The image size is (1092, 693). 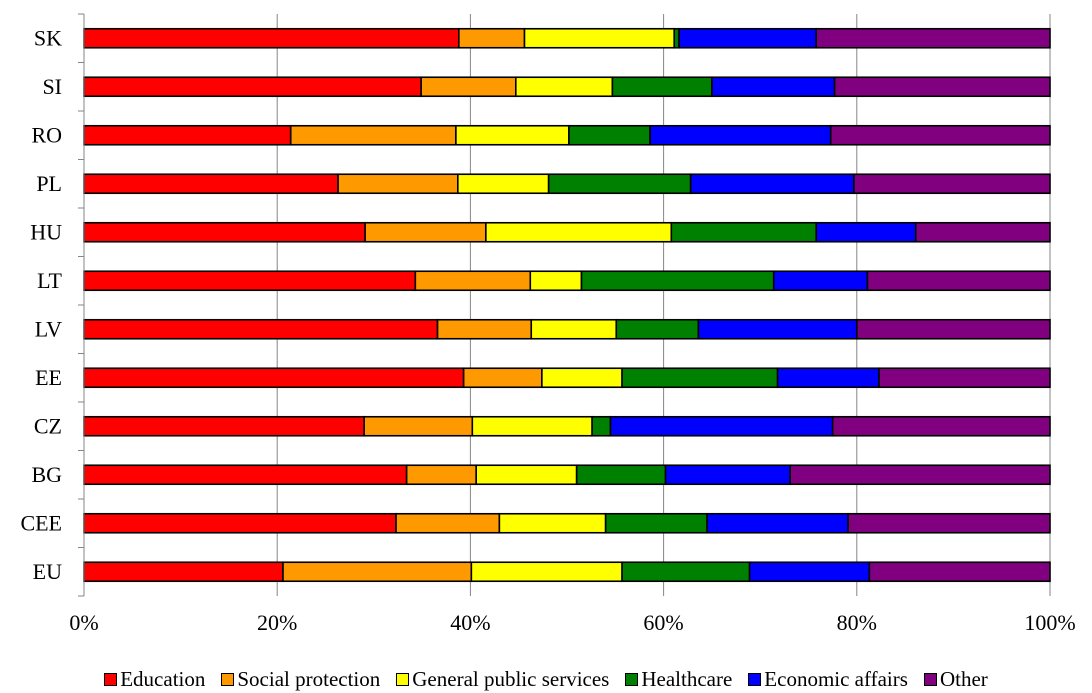 What do you see at coordinates (963, 679) in the screenshot?
I see `legend-label: Other` at bounding box center [963, 679].